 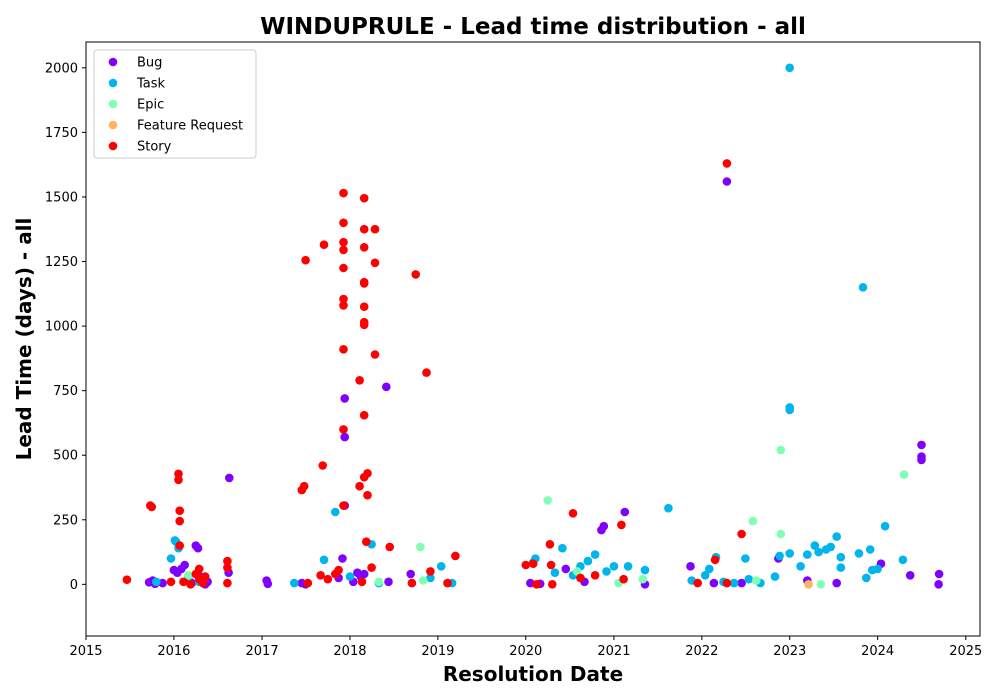 What do you see at coordinates (150, 105) in the screenshot?
I see `legend-label: Epic` at bounding box center [150, 105].